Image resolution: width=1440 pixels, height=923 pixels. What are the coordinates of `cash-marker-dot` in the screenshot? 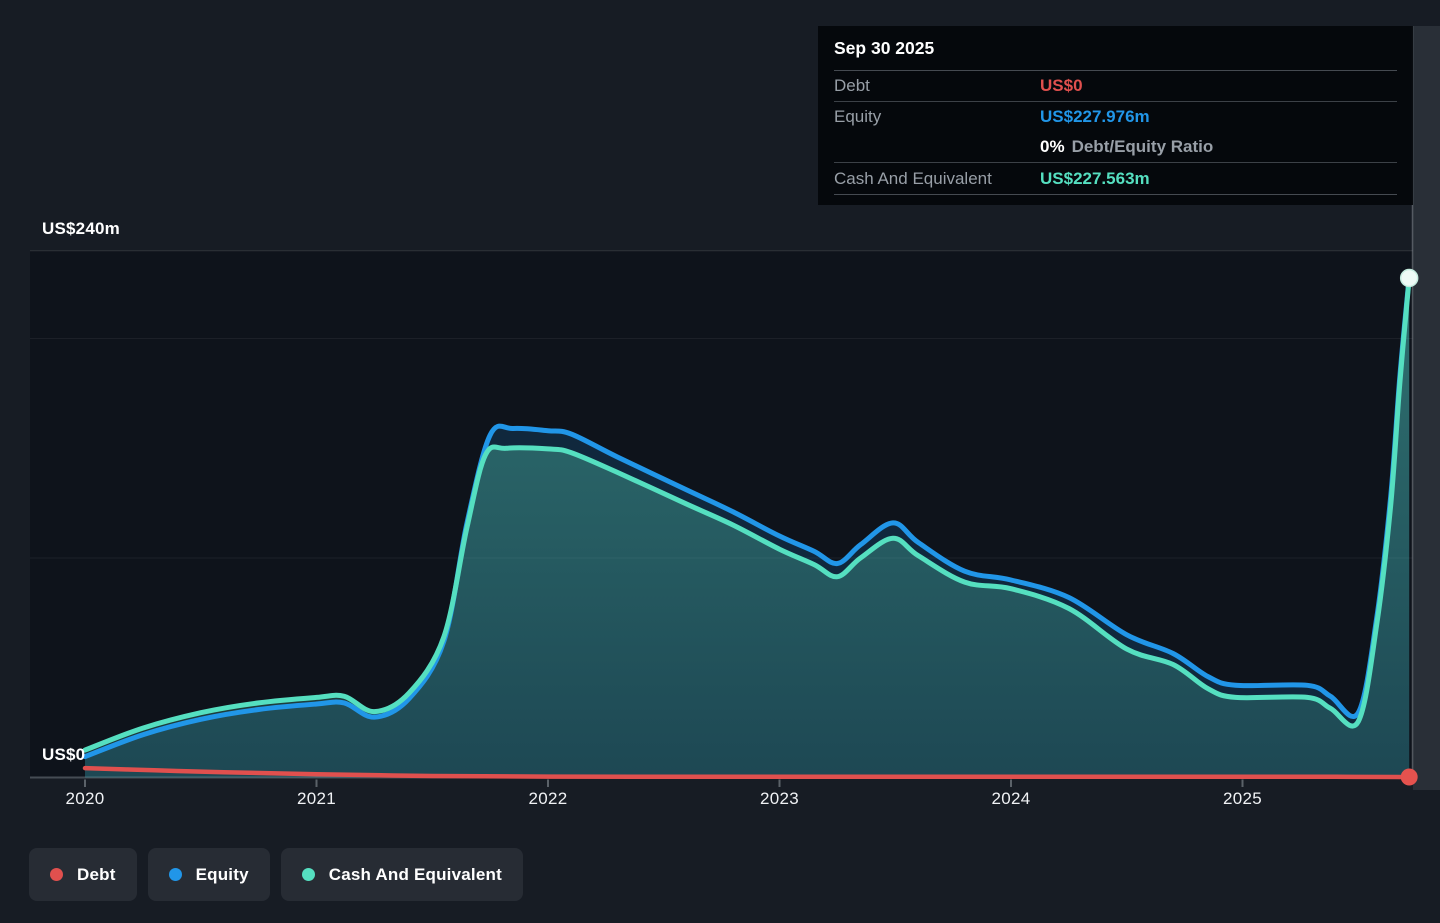 It's located at (1409, 278).